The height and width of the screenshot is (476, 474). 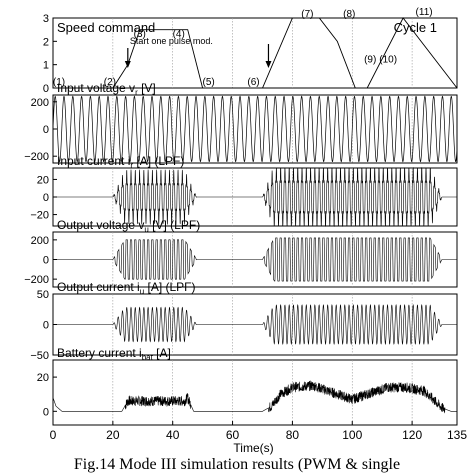 I want to click on x-tick-label: 135, so click(x=457, y=435).